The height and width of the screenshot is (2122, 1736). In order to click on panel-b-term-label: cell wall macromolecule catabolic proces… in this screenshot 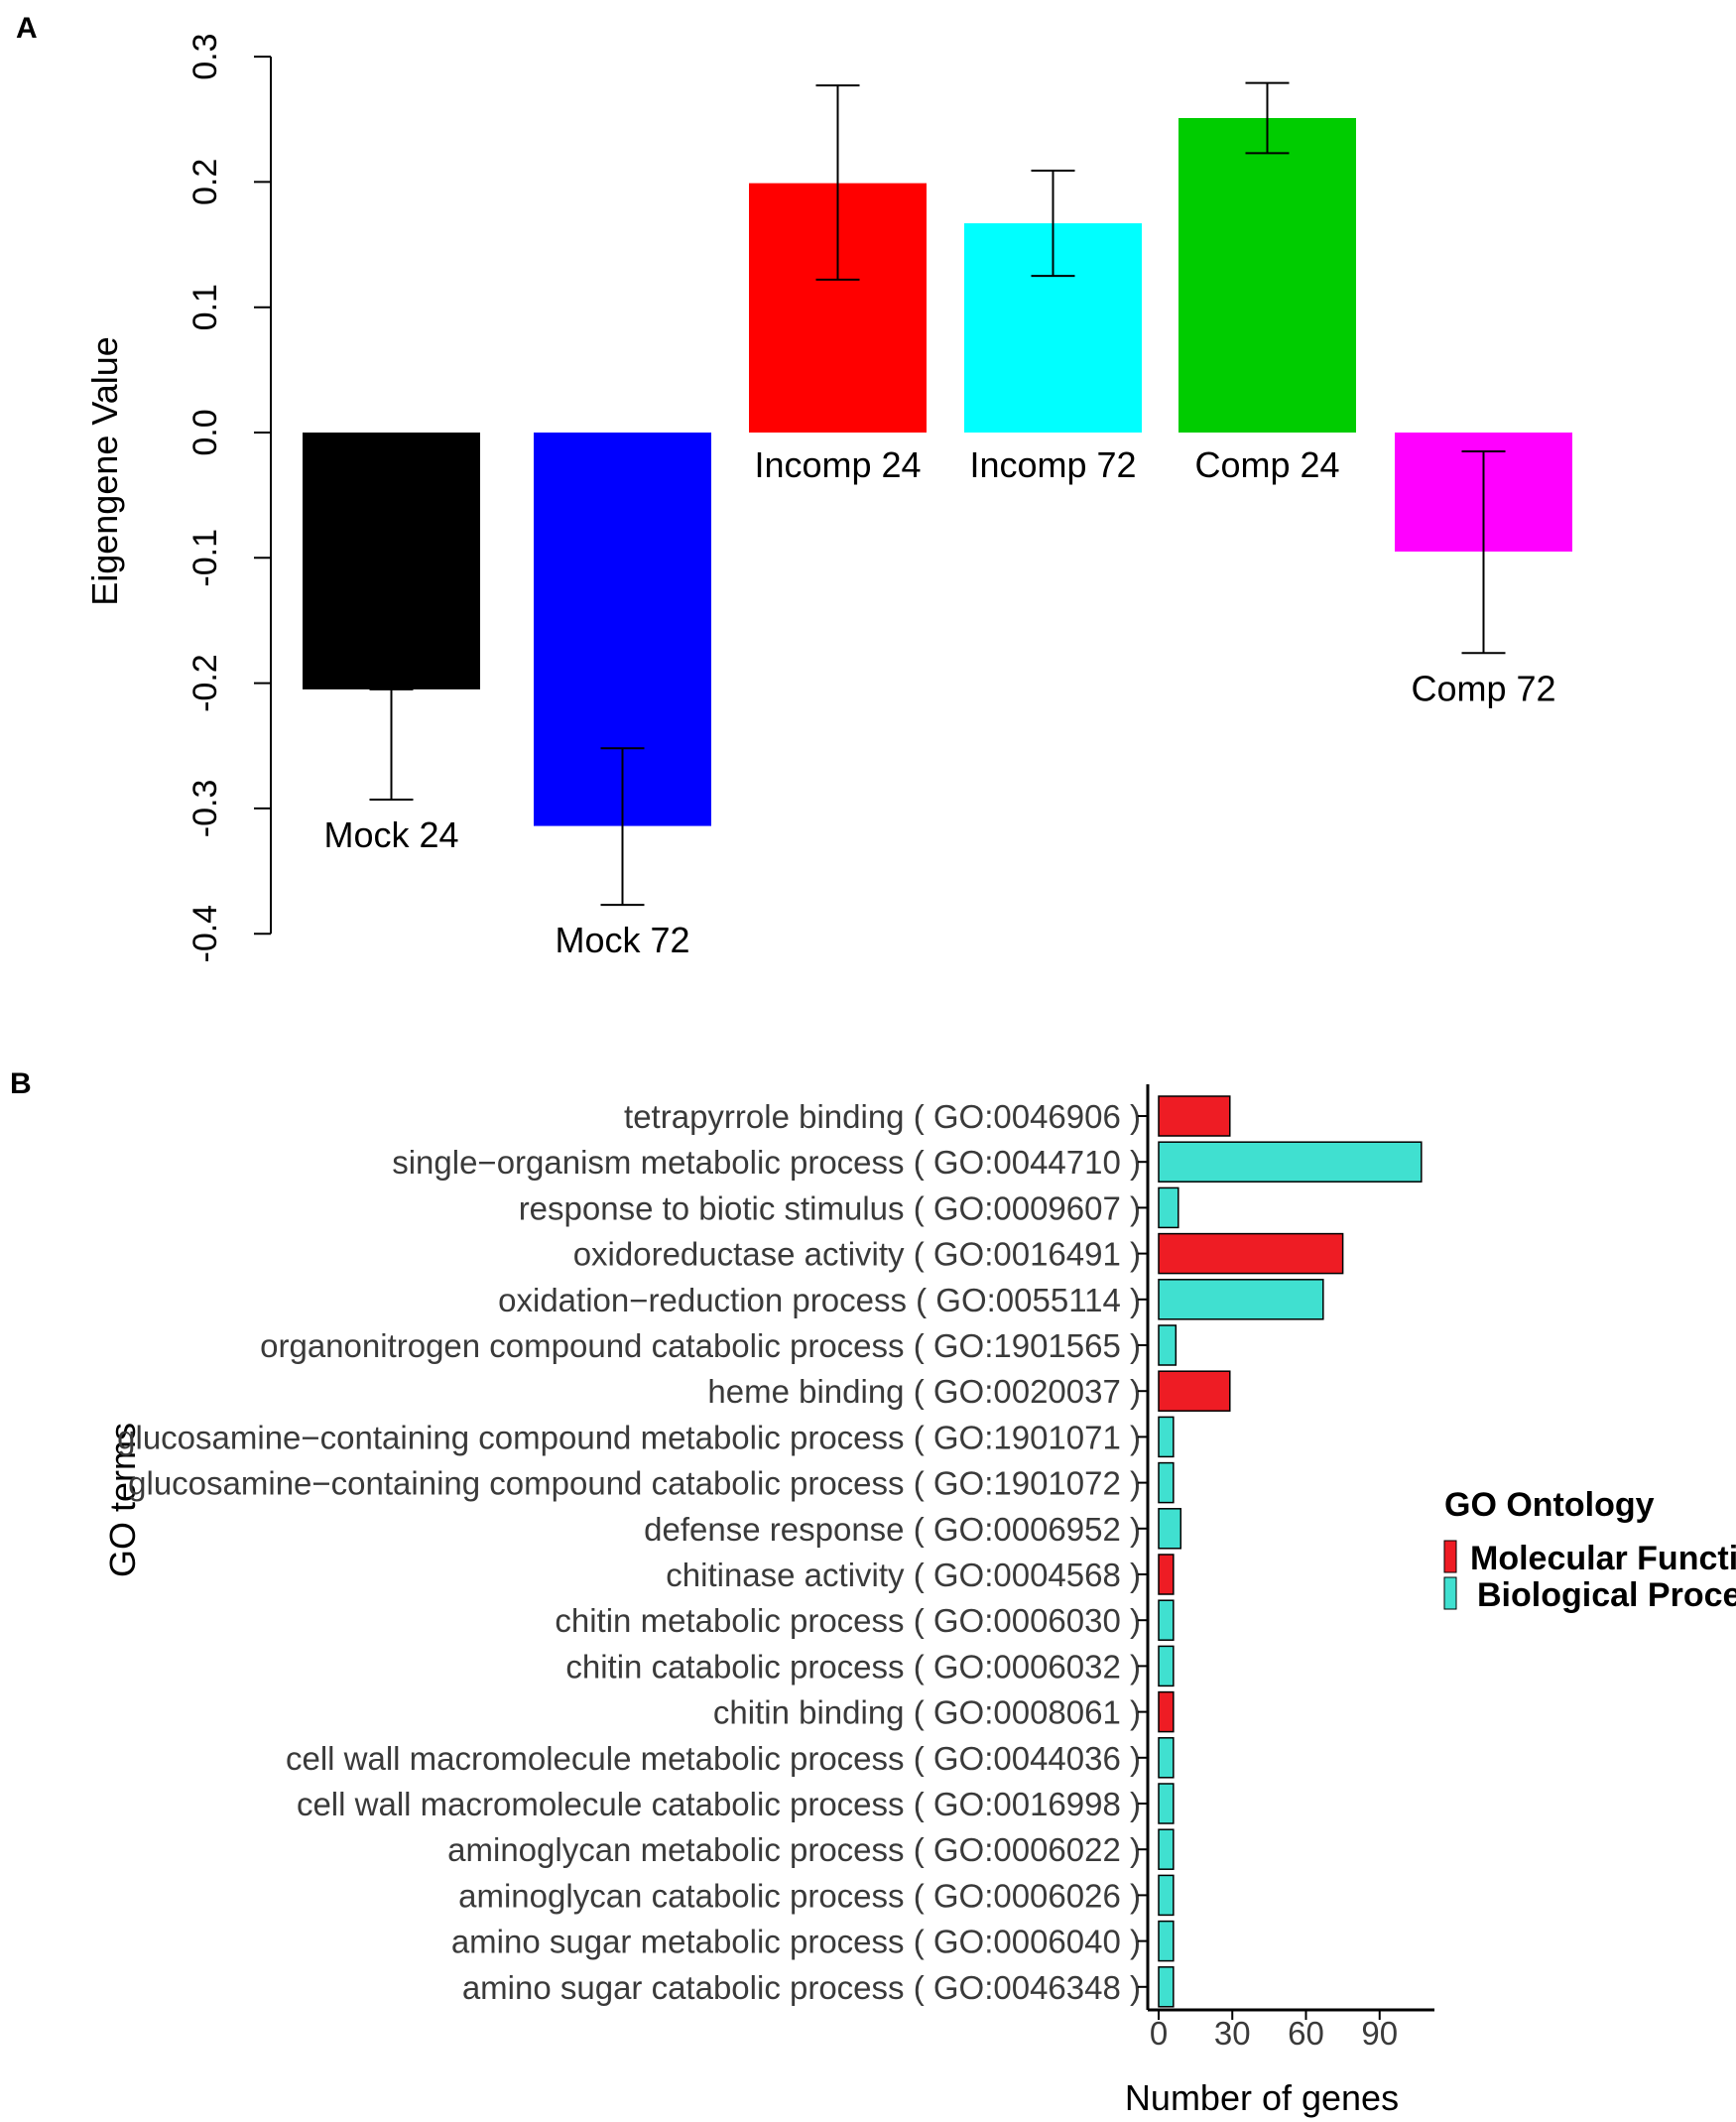, I will do `click(719, 1804)`.